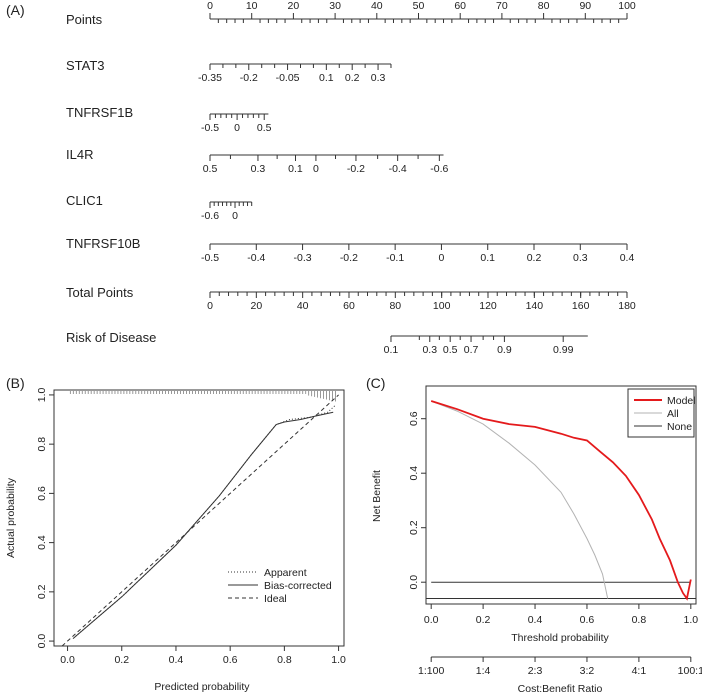 The width and height of the screenshot is (702, 695). Describe the element at coordinates (235, 216) in the screenshot. I see `clic1-tick-label: 0` at that location.